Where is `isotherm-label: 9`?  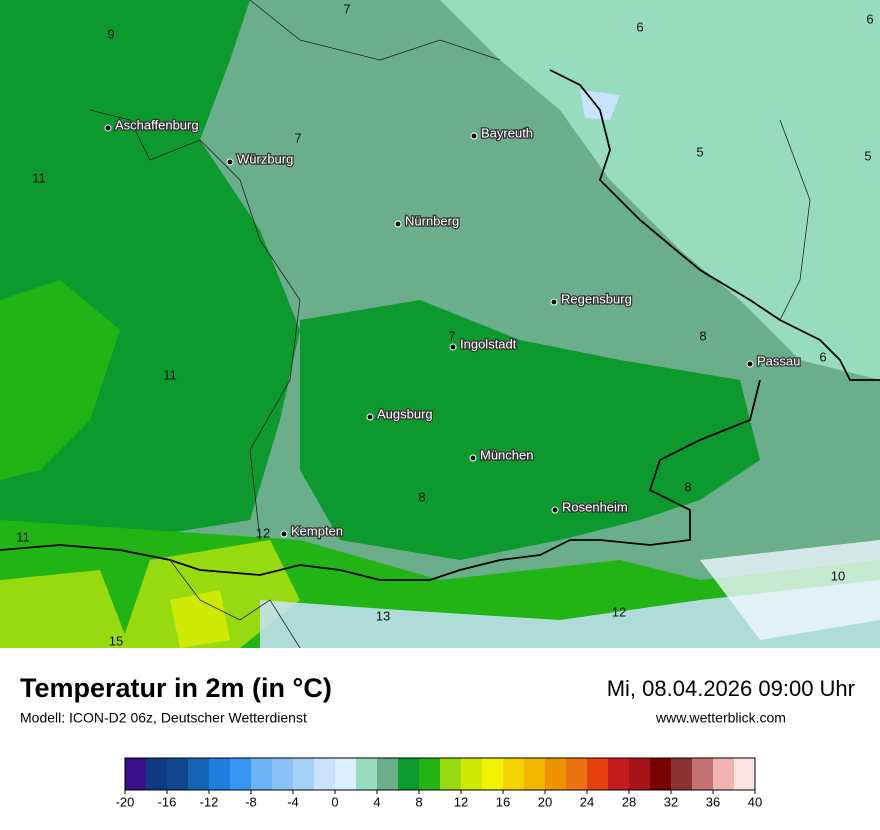
isotherm-label: 9 is located at coordinates (110, 33).